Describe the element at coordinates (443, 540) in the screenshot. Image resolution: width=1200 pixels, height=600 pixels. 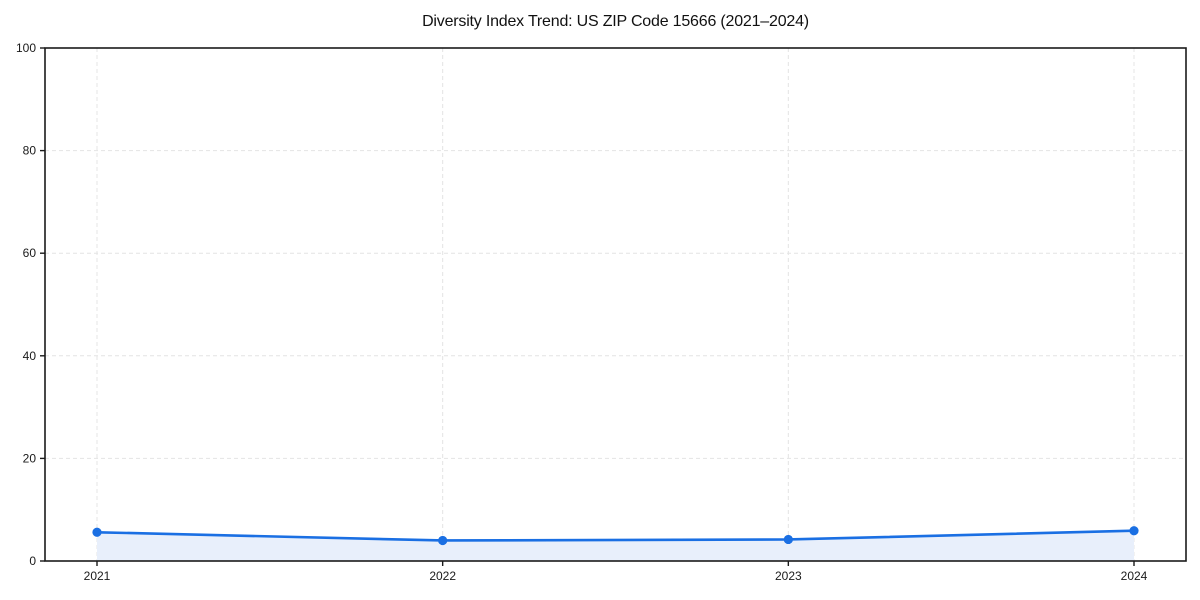
I see `data-point-2022` at that location.